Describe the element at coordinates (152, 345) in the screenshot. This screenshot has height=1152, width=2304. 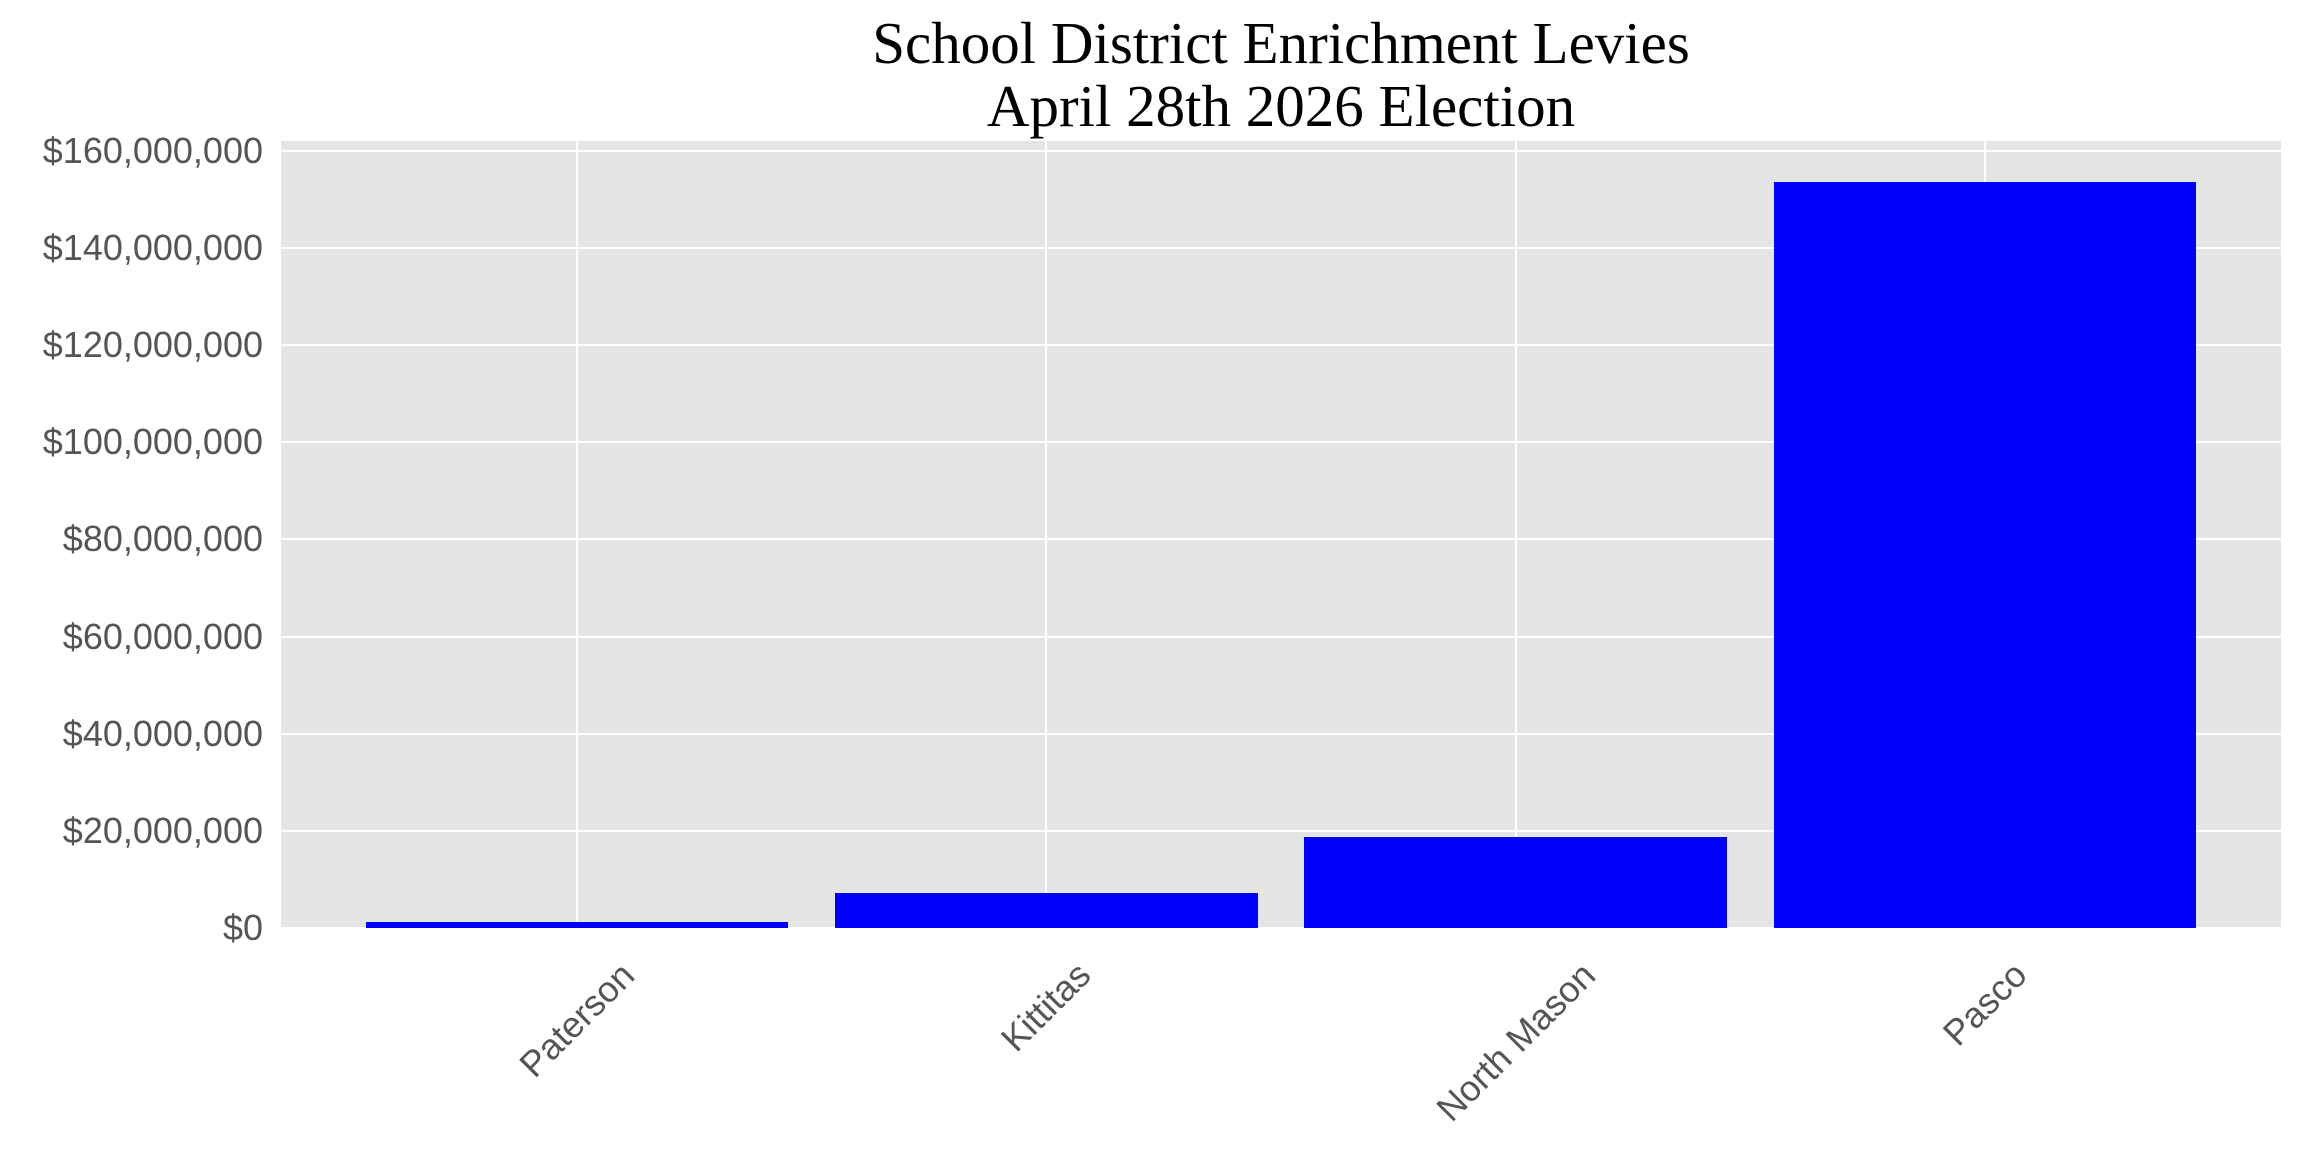
I see `y-tick-label: $120,000,000` at that location.